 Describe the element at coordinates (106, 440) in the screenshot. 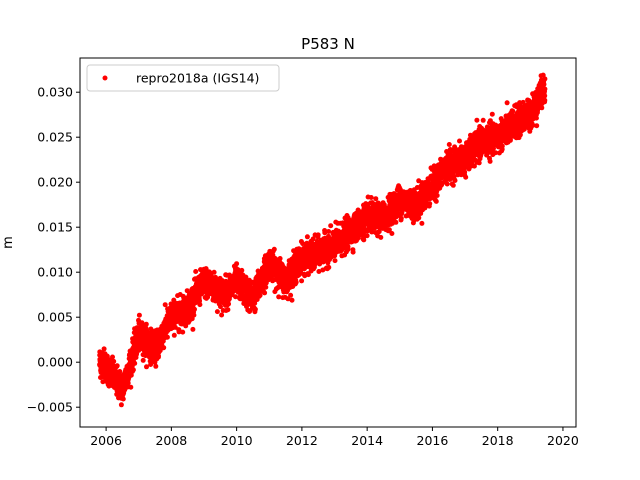

I see `x-tick-label: 2006` at that location.